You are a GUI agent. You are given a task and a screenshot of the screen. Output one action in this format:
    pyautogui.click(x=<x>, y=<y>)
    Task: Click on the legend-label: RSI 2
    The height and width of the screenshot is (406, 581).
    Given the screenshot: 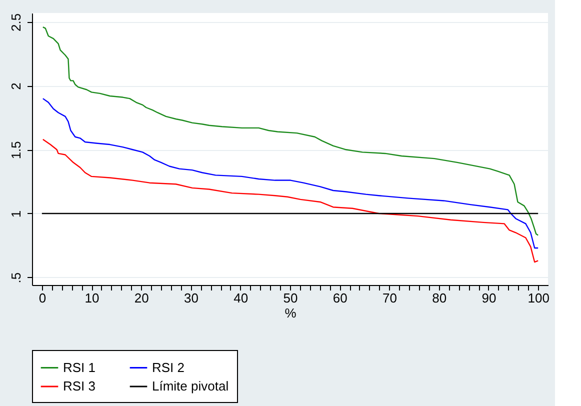 What is the action you would take?
    pyautogui.click(x=168, y=367)
    